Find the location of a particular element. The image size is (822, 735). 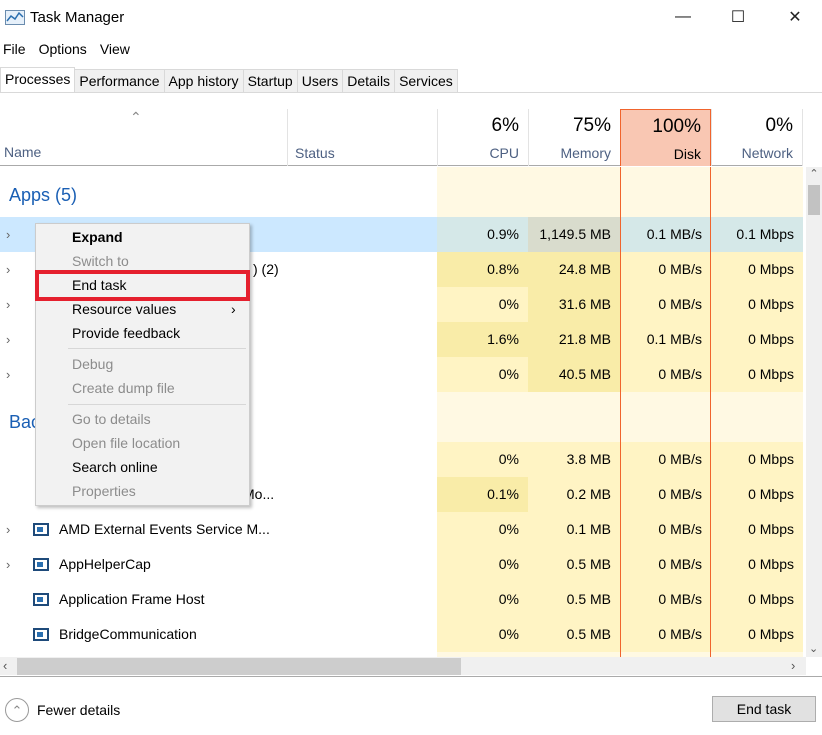

process-name: ) (2) is located at coordinates (266, 269).